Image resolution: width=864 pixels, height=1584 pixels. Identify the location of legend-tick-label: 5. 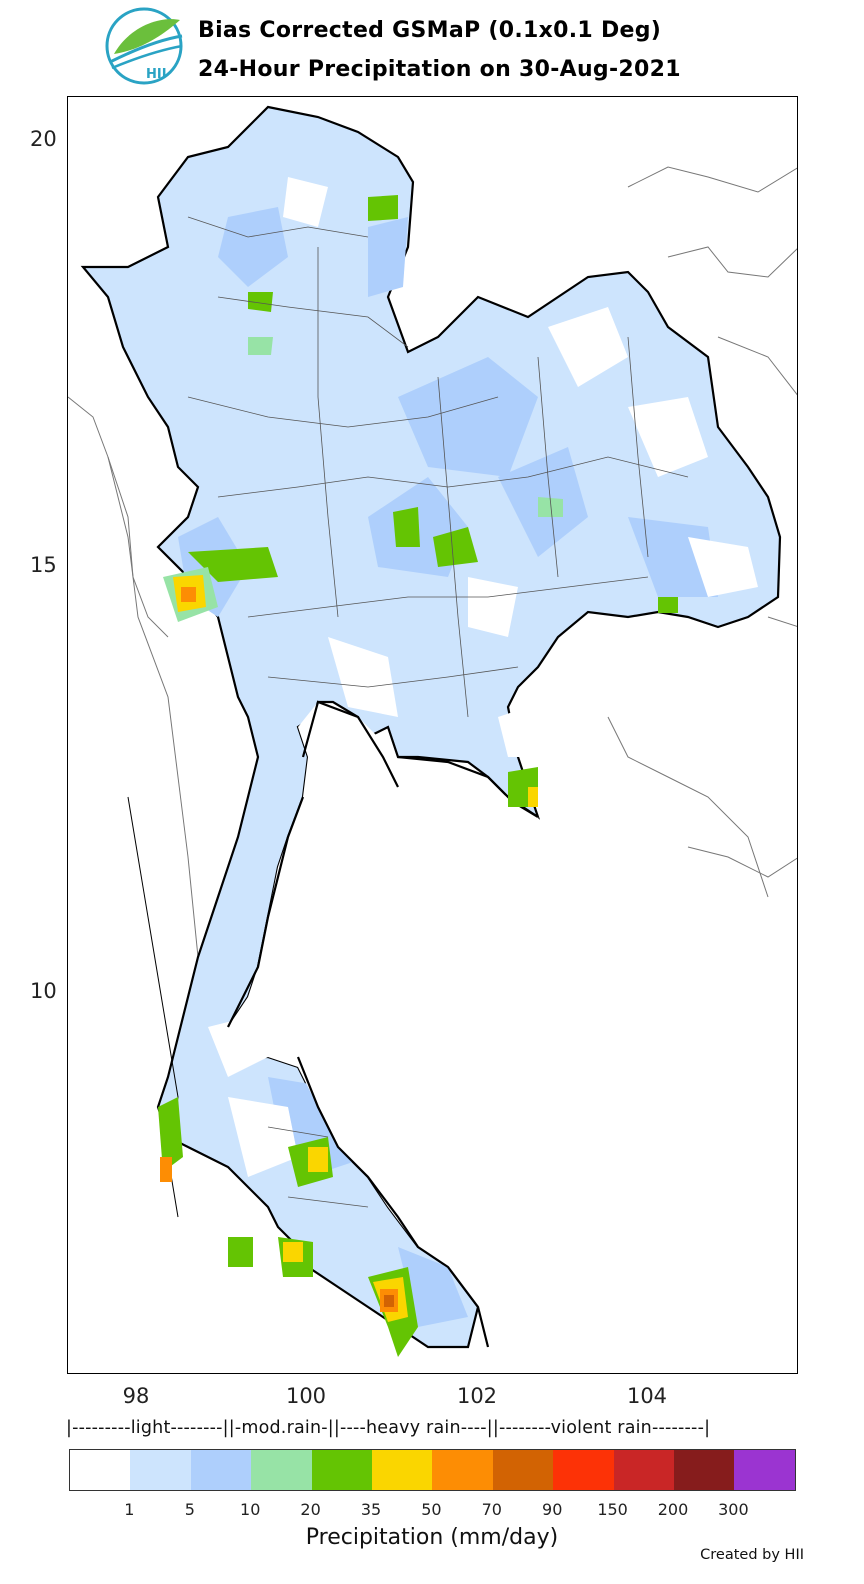
(189, 1509).